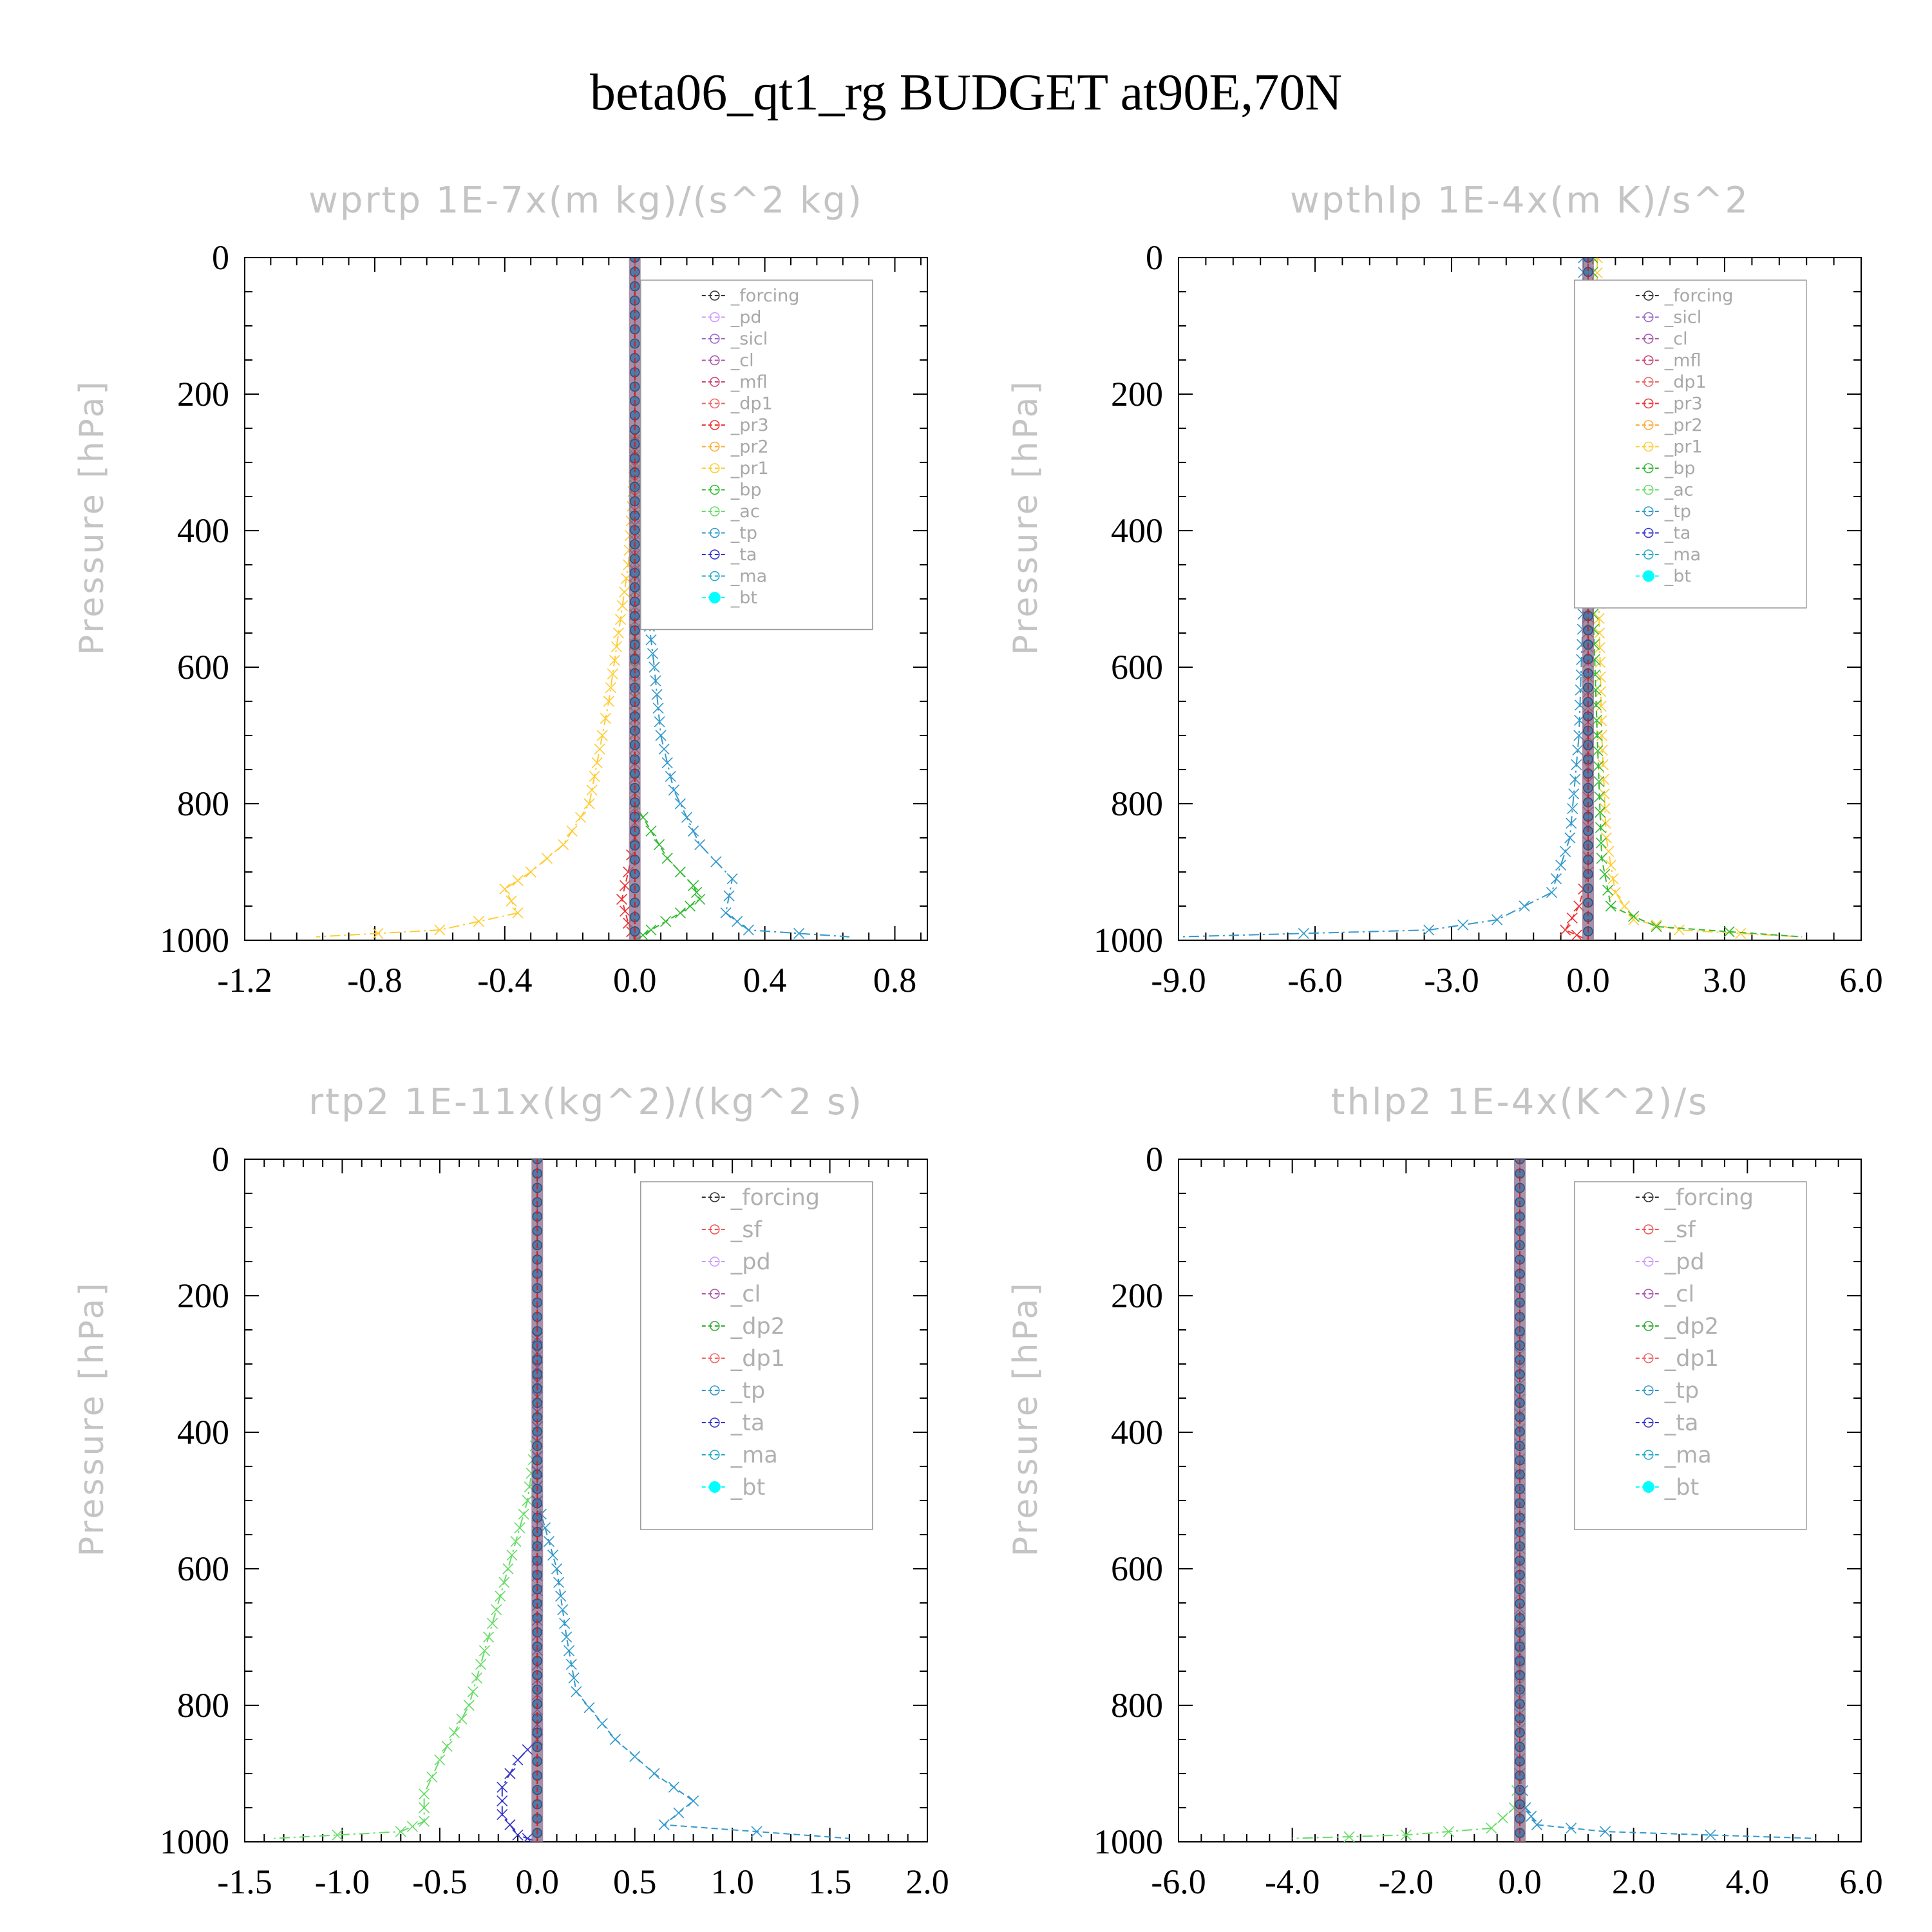 The height and width of the screenshot is (1932, 1932). Describe the element at coordinates (635, 980) in the screenshot. I see `x-tick-label: 0.0` at that location.